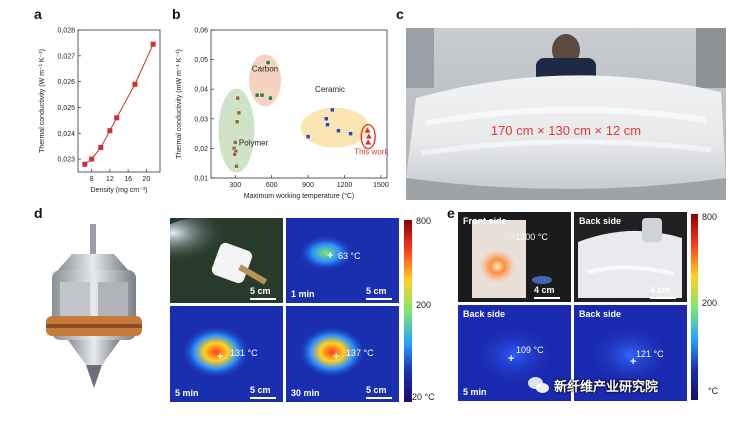 This screenshot has height=421, width=733. I want to click on y-axis-label: Thermal conductivity (W m⁻¹ K⁻¹), so click(42, 101).